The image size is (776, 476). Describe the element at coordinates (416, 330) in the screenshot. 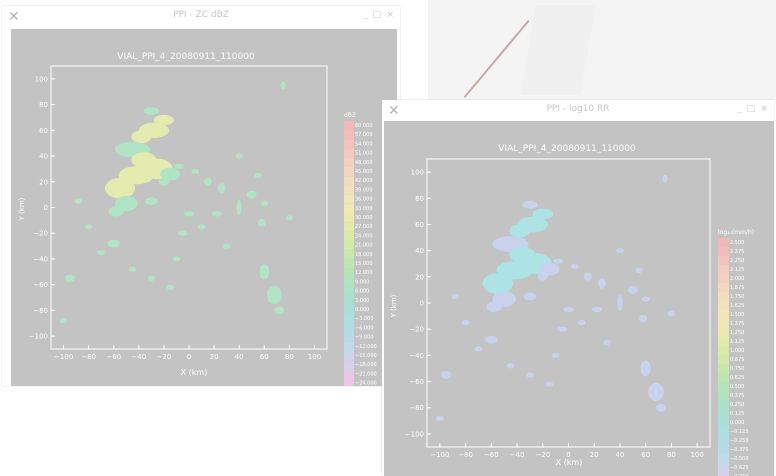

I see `y-tick-label: −20` at that location.